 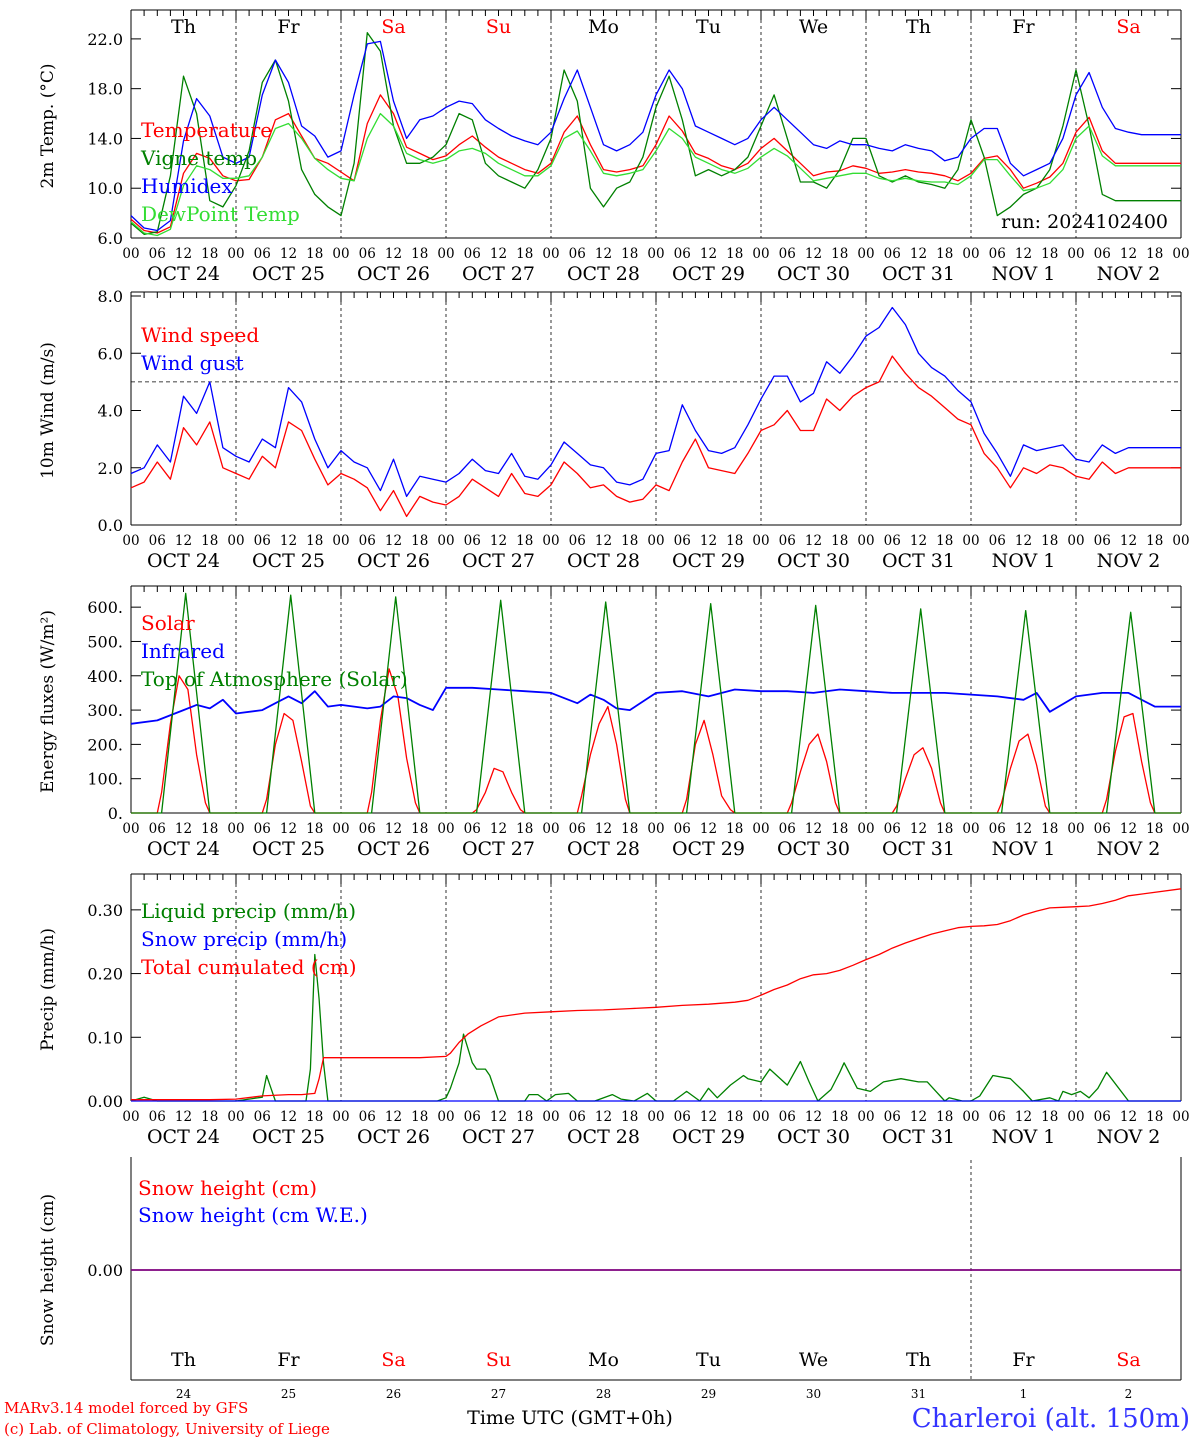 I want to click on date-label: OCT 24, so click(x=183, y=274).